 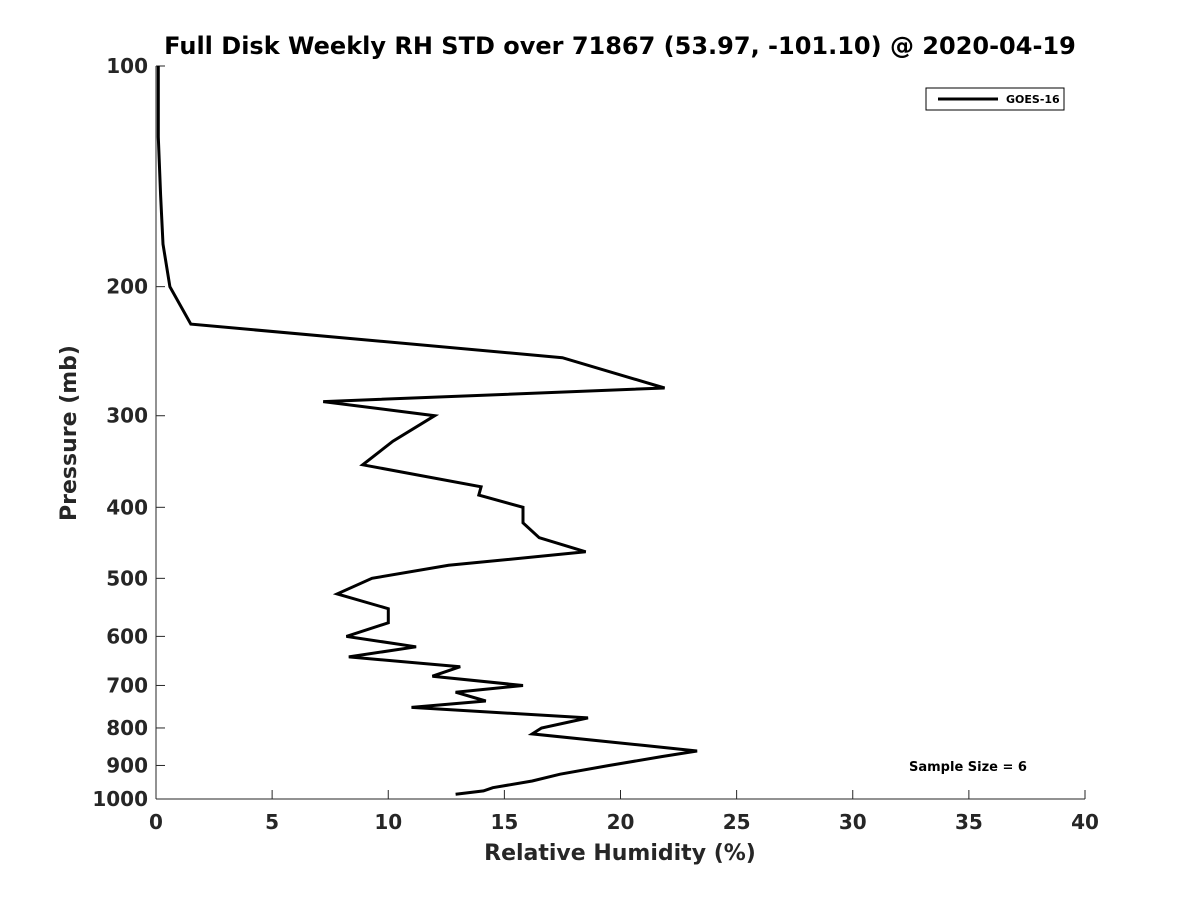 I want to click on y-tick-label: 300, so click(x=127, y=416).